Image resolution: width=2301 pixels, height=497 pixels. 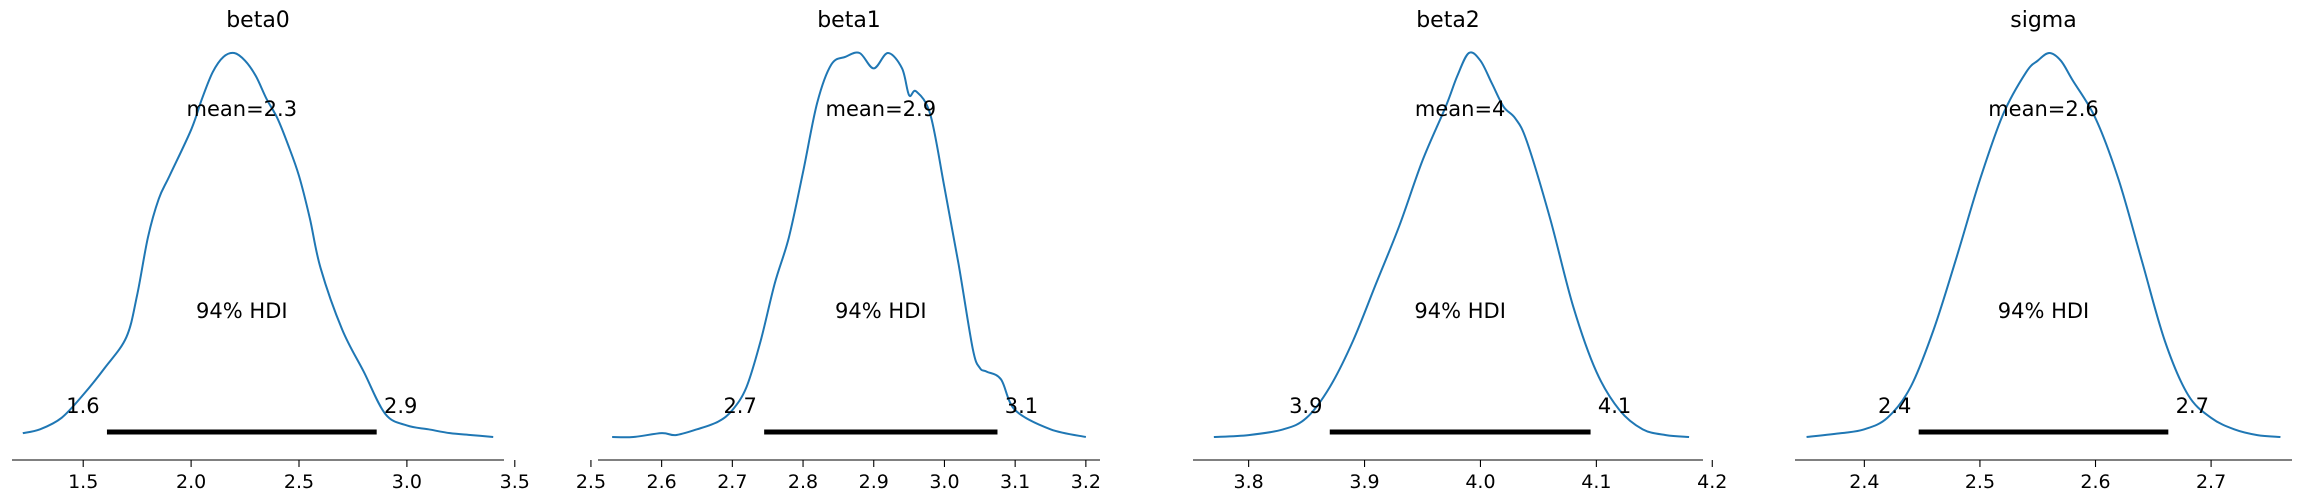 I want to click on mean-label: mean=4, so click(x=1460, y=109).